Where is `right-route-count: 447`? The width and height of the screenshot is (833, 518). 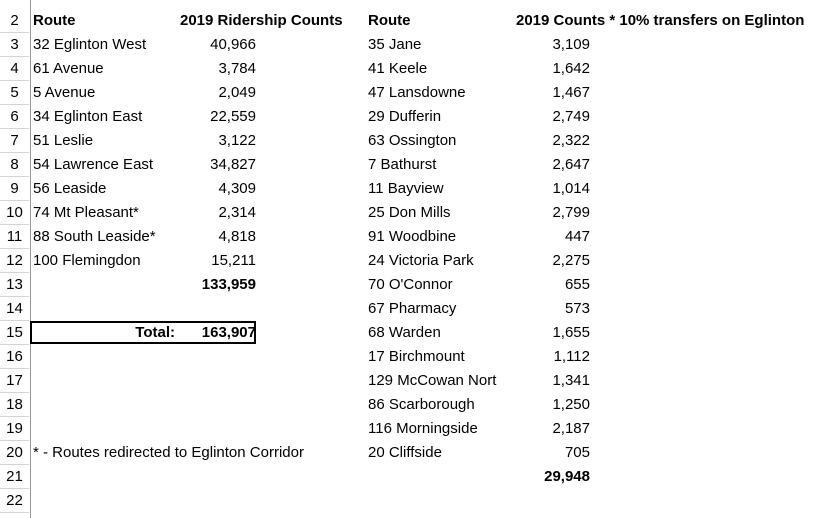 right-route-count: 447 is located at coordinates (577, 236).